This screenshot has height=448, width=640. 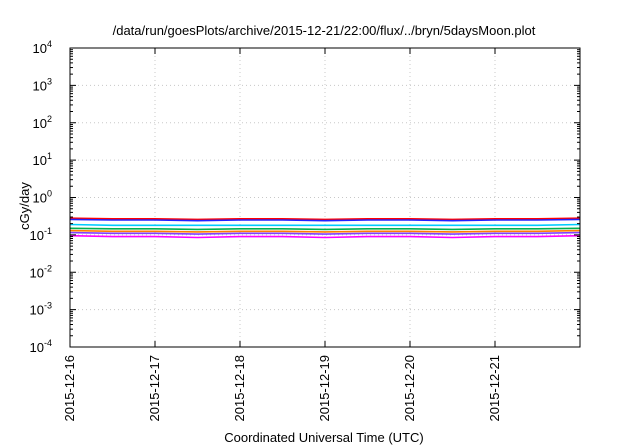 What do you see at coordinates (69, 388) in the screenshot?
I see `x-tick-label: 2015-12-16` at bounding box center [69, 388].